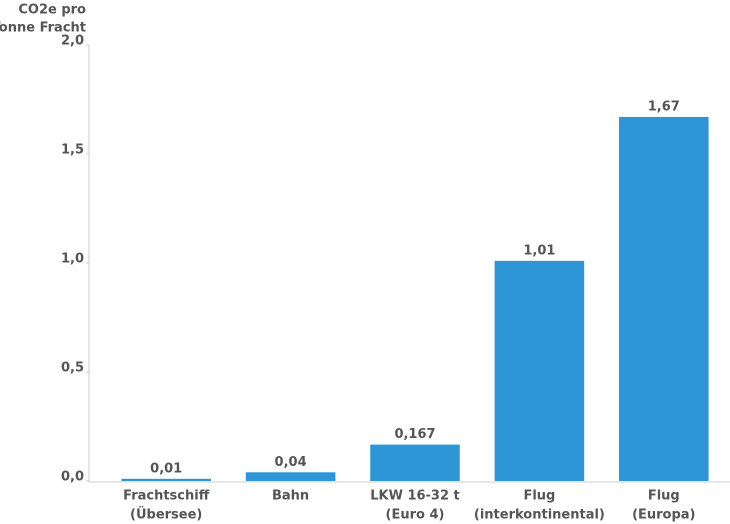 This screenshot has width=730, height=524. Describe the element at coordinates (72, 259) in the screenshot. I see `y-tick-label: 1,0` at that location.